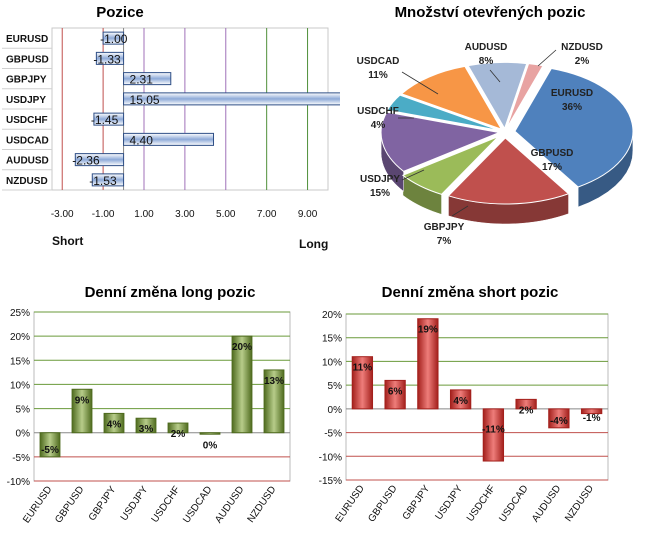  Describe the element at coordinates (444, 227) in the screenshot. I see `pie-label-name: GBPJPY` at that location.